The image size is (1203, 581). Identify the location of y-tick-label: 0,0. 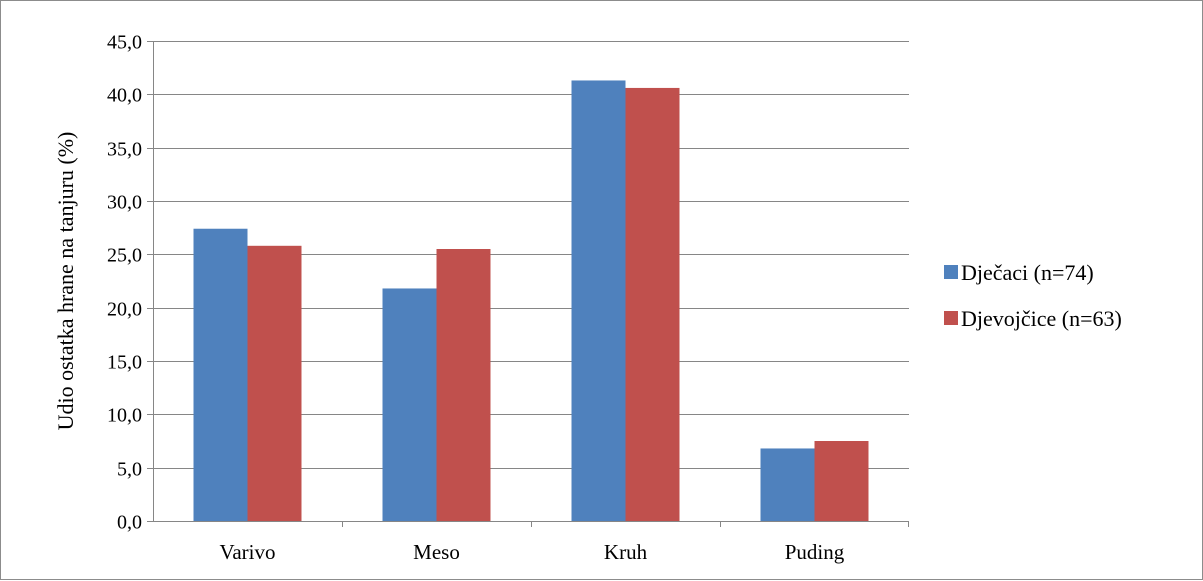
(129, 523).